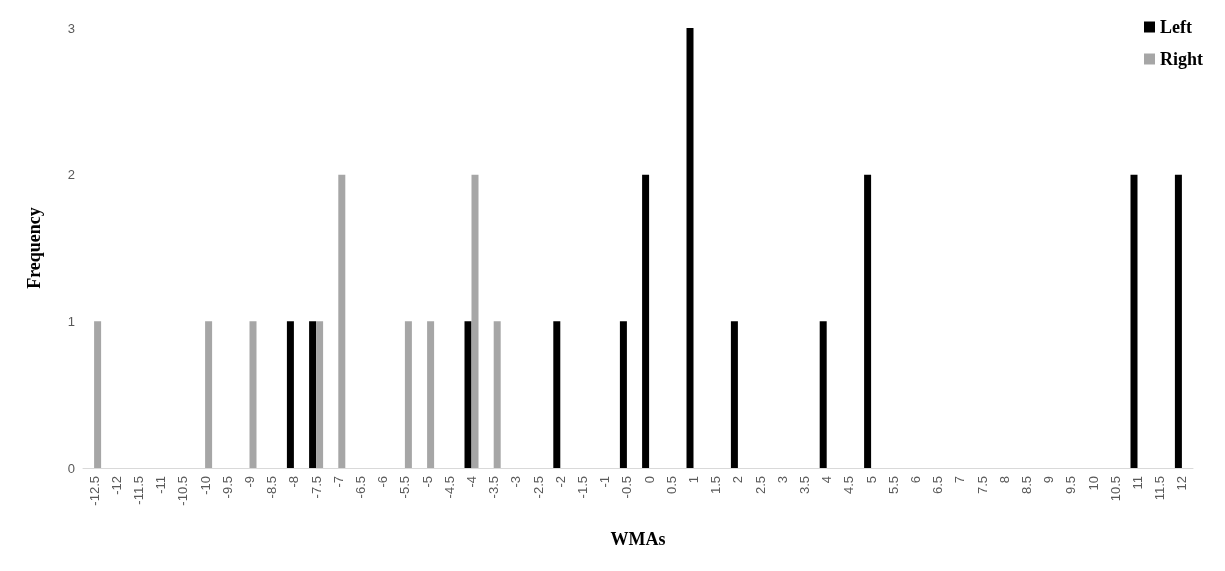 The height and width of the screenshot is (571, 1225). What do you see at coordinates (982, 485) in the screenshot?
I see `x-tick-label: 7.5` at bounding box center [982, 485].